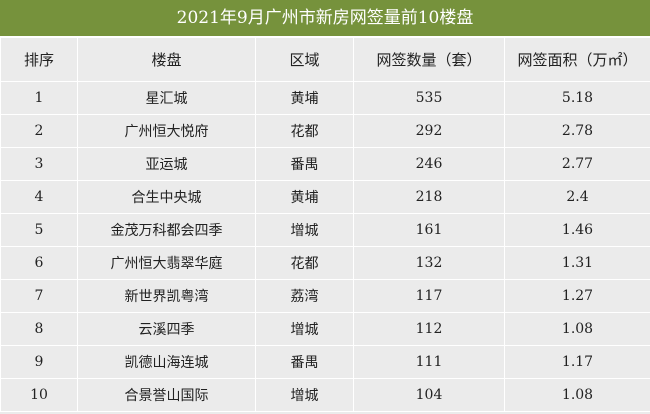  What do you see at coordinates (166, 362) in the screenshot?
I see `cell-project: 凯德山海连城` at bounding box center [166, 362].